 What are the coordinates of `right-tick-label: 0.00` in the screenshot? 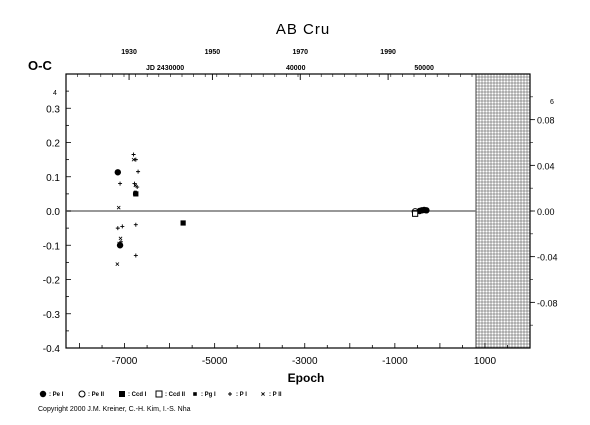 It's located at (546, 212).